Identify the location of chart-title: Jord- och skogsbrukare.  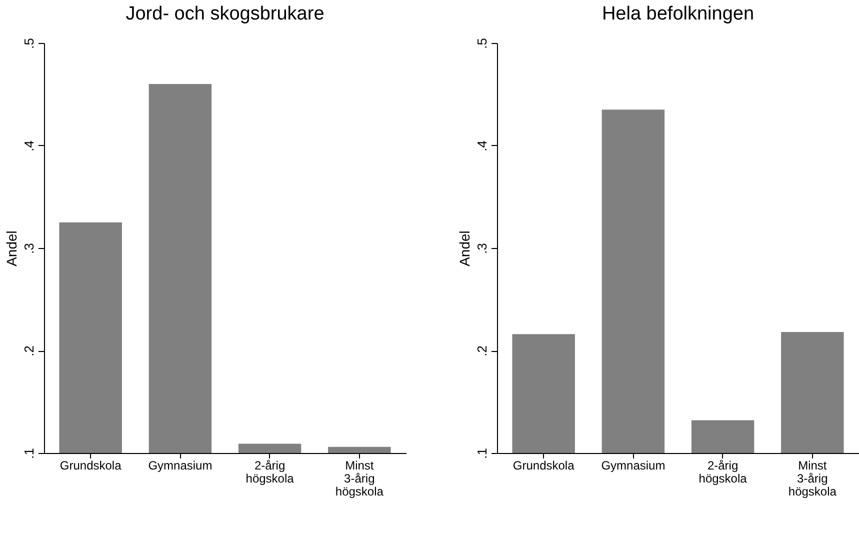
(225, 14).